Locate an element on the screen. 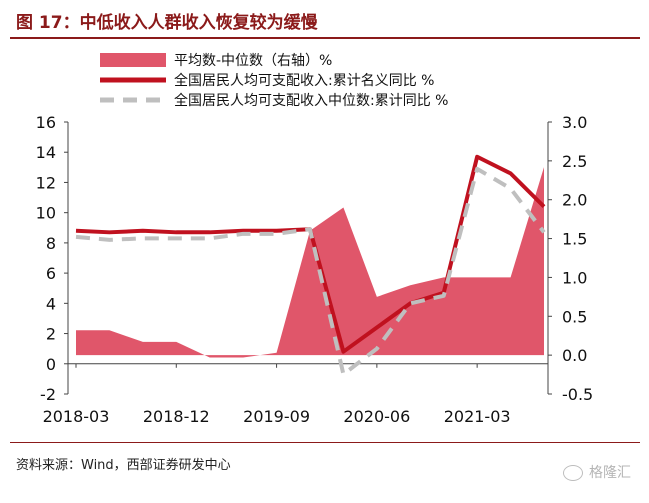  left-tick-label: 8 is located at coordinates (51, 243).